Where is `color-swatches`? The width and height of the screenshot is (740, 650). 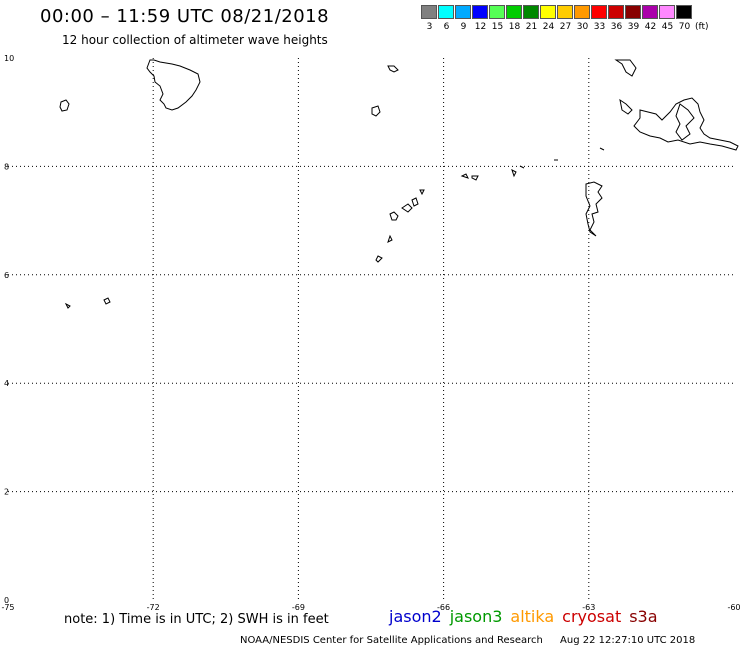 color-swatches is located at coordinates (565, 12).